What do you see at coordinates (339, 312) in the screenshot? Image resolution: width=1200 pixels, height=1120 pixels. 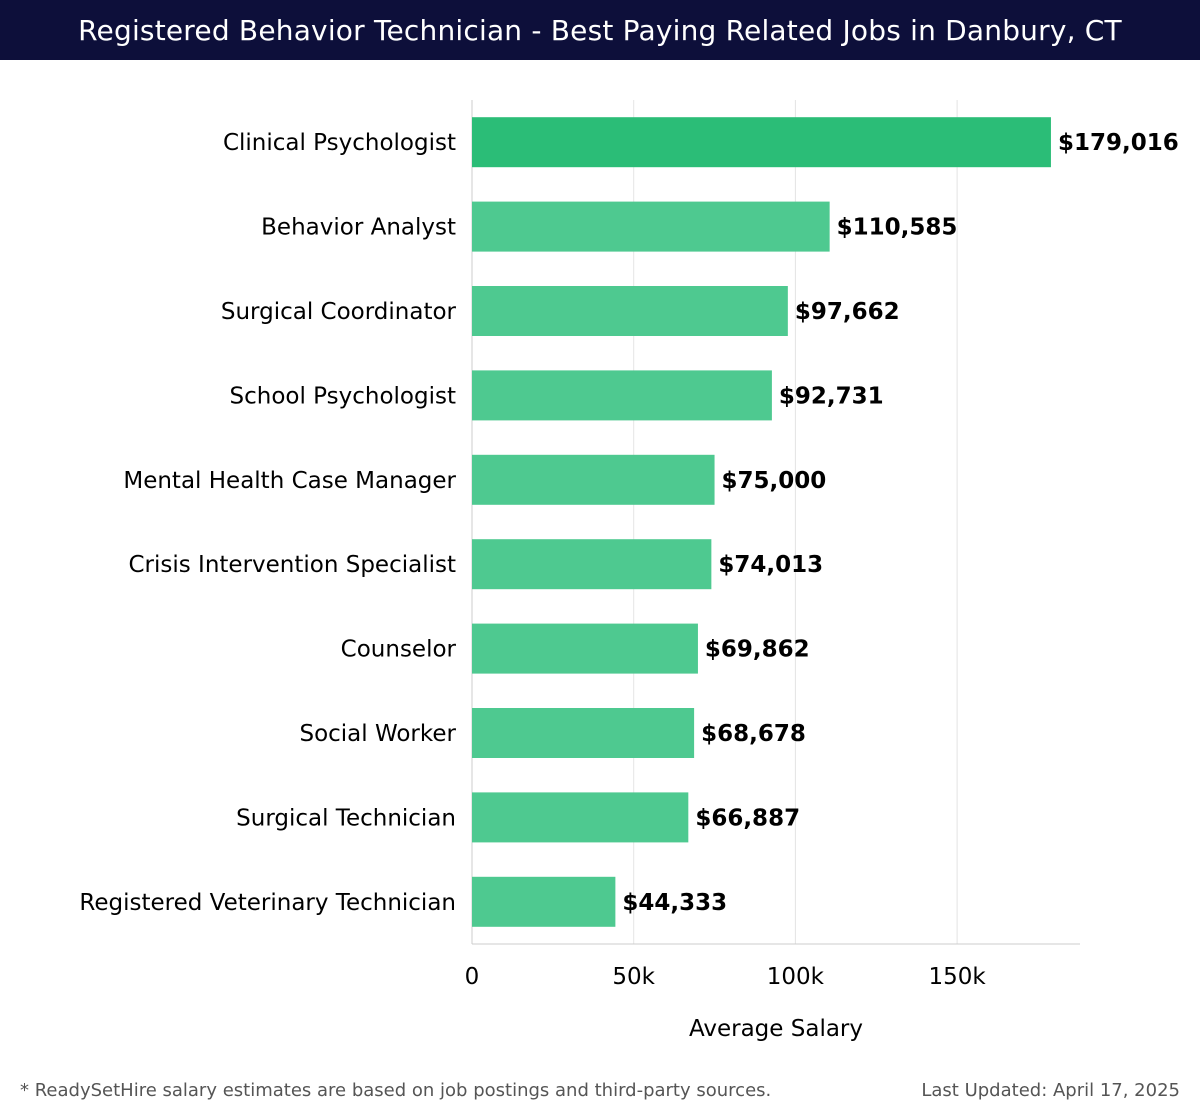 I see `category-label: Surgical Coordinator` at bounding box center [339, 312].